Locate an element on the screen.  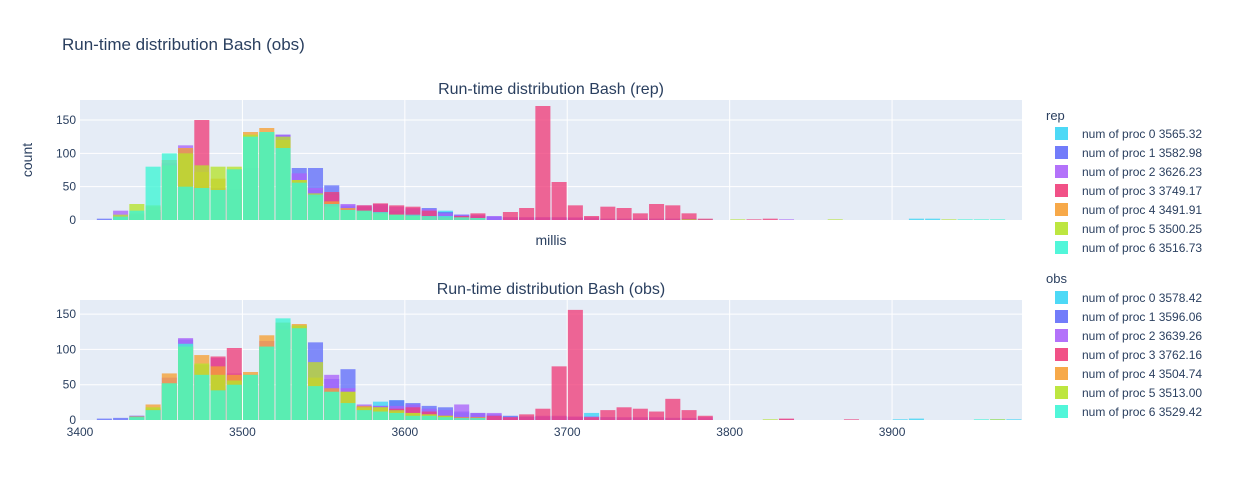
legend-item-label: num of proc 5 3500.25 is located at coordinates (1142, 229).